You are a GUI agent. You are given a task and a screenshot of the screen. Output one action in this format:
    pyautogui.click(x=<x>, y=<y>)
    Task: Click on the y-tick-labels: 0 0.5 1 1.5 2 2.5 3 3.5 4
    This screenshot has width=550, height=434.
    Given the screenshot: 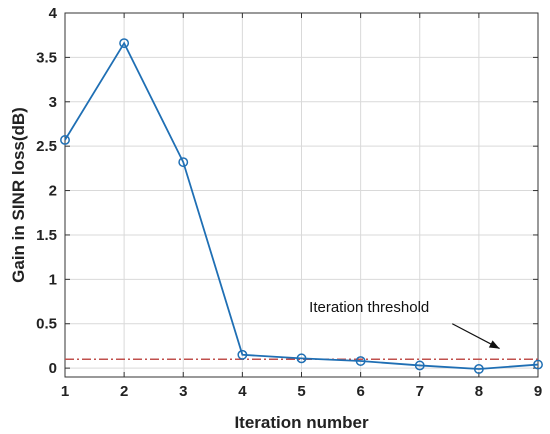 What is the action you would take?
    pyautogui.click(x=47, y=191)
    